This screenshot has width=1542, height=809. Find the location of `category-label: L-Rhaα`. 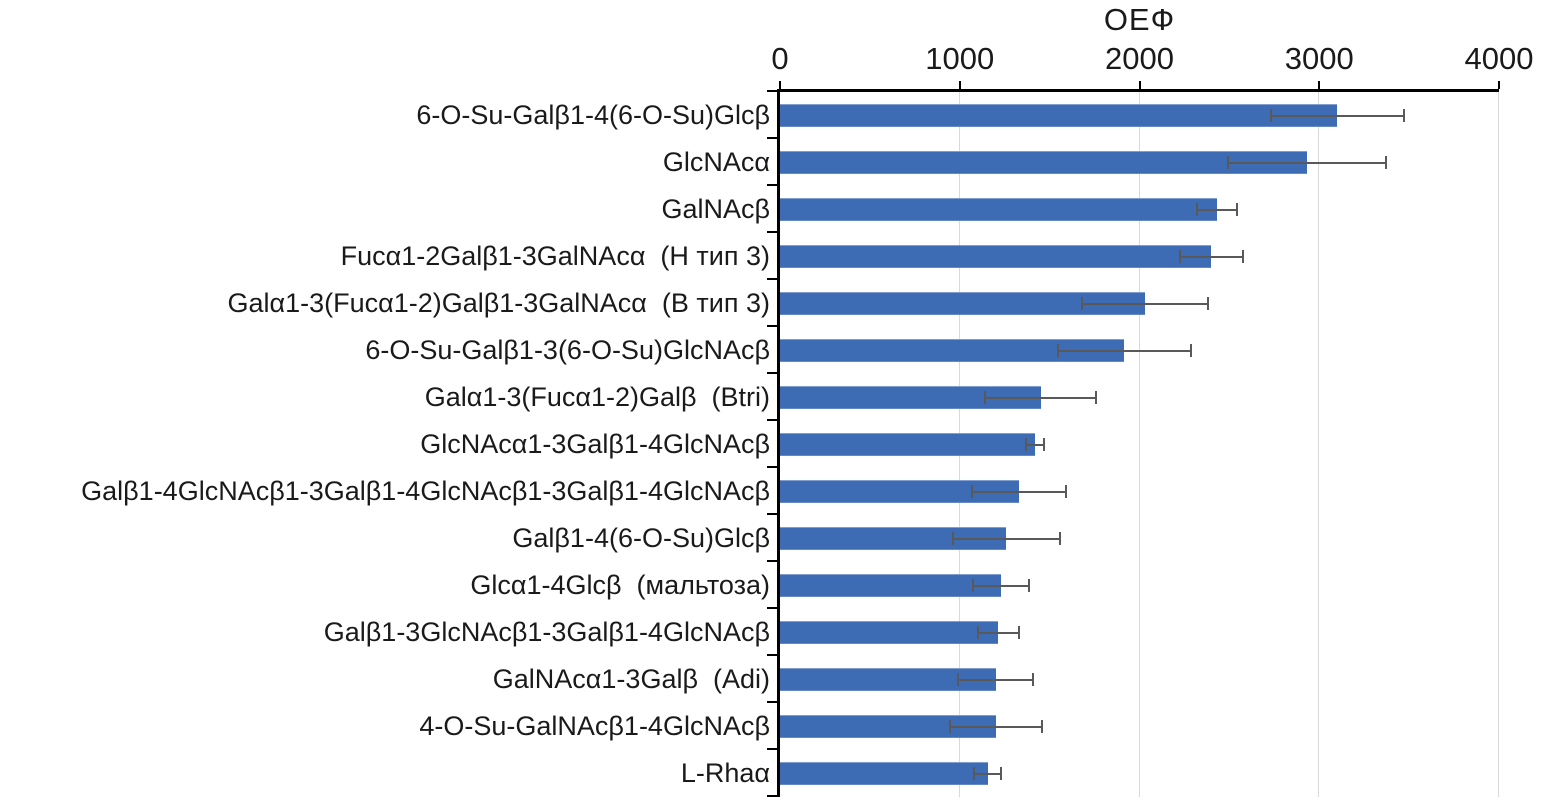

category-label: L-Rhaα is located at coordinates (725, 773).